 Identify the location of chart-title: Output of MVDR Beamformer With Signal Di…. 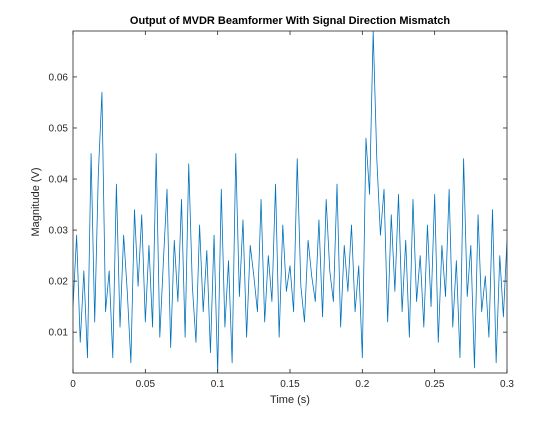
(290, 21).